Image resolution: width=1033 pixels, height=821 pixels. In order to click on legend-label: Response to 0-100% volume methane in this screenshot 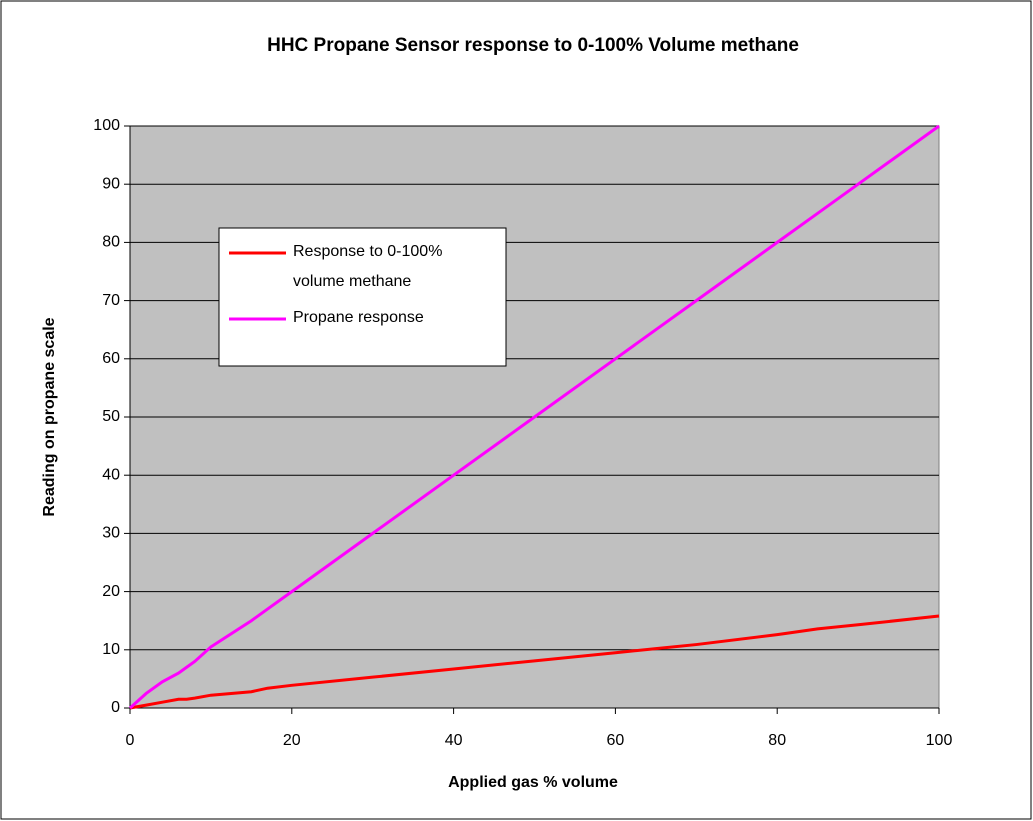, I will do `click(368, 266)`.